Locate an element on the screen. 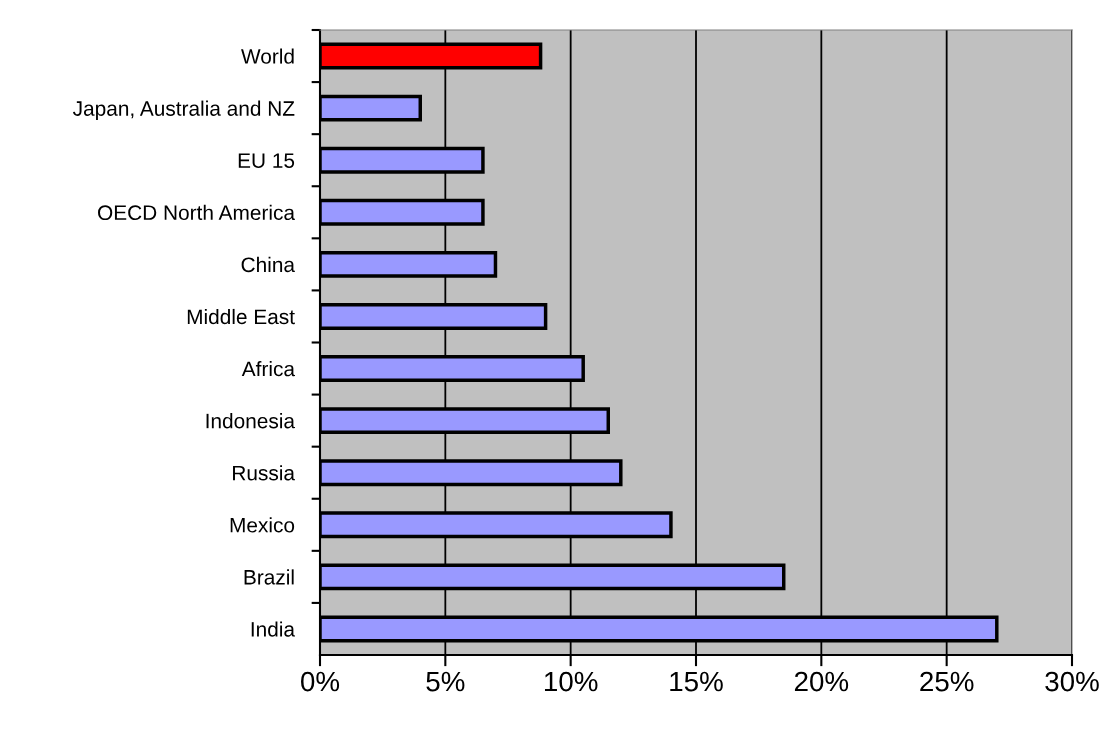 This screenshot has height=733, width=1115. y-tick-label: Mexico is located at coordinates (262, 525).